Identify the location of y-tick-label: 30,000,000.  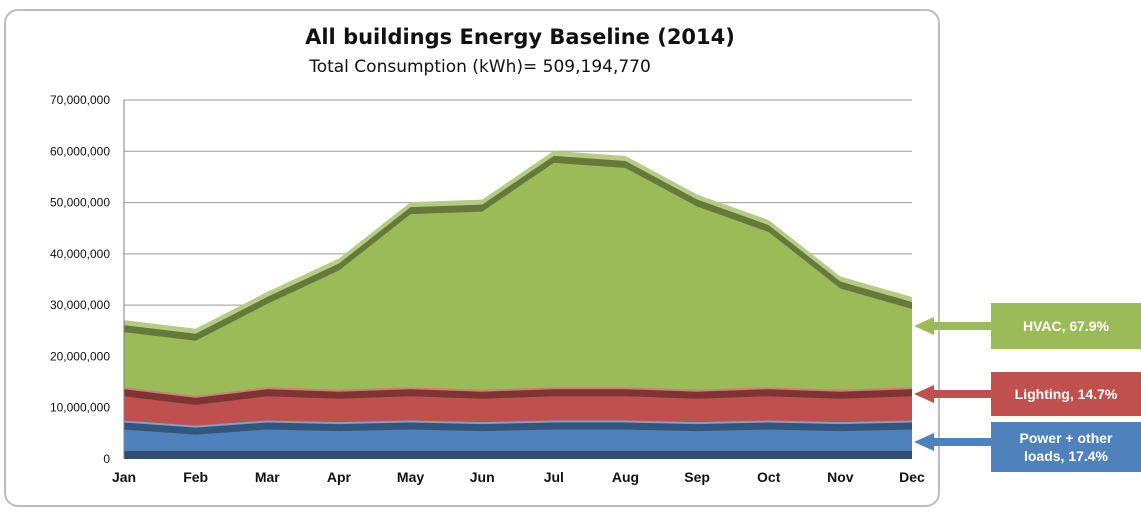
(80, 305).